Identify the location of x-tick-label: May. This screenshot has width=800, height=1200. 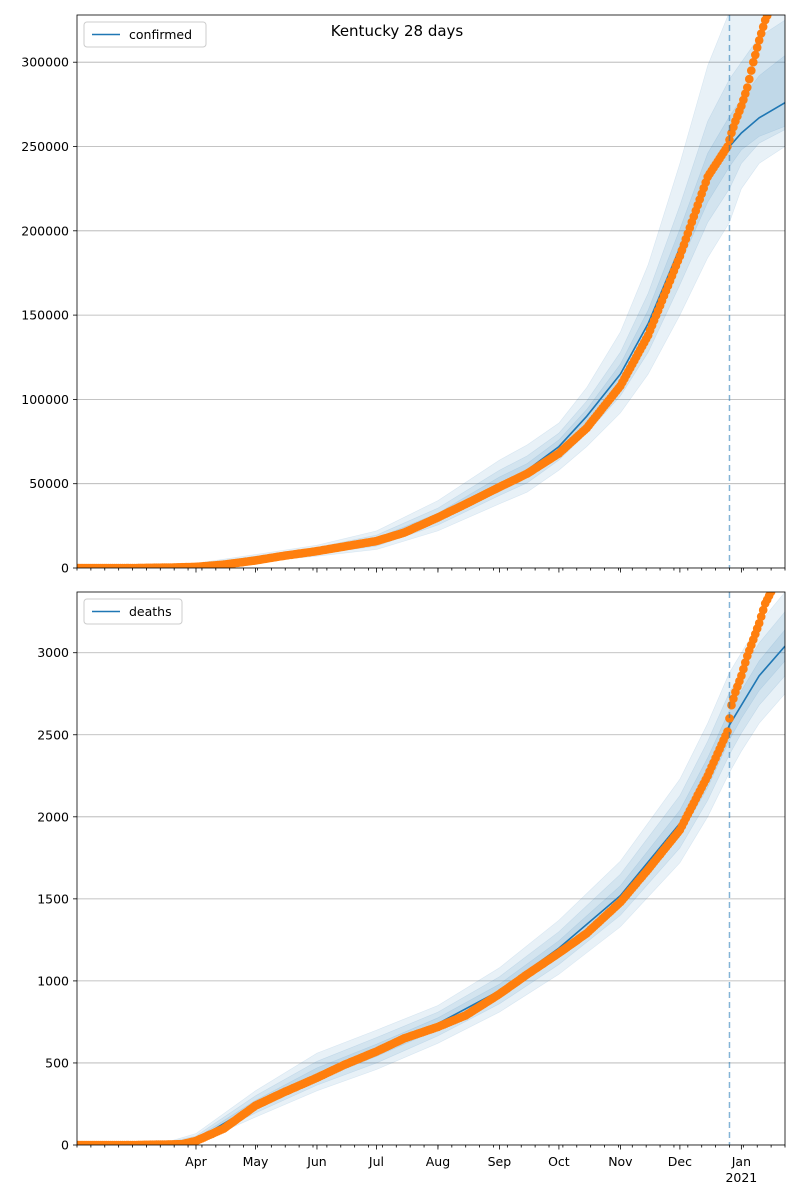
(256, 1161).